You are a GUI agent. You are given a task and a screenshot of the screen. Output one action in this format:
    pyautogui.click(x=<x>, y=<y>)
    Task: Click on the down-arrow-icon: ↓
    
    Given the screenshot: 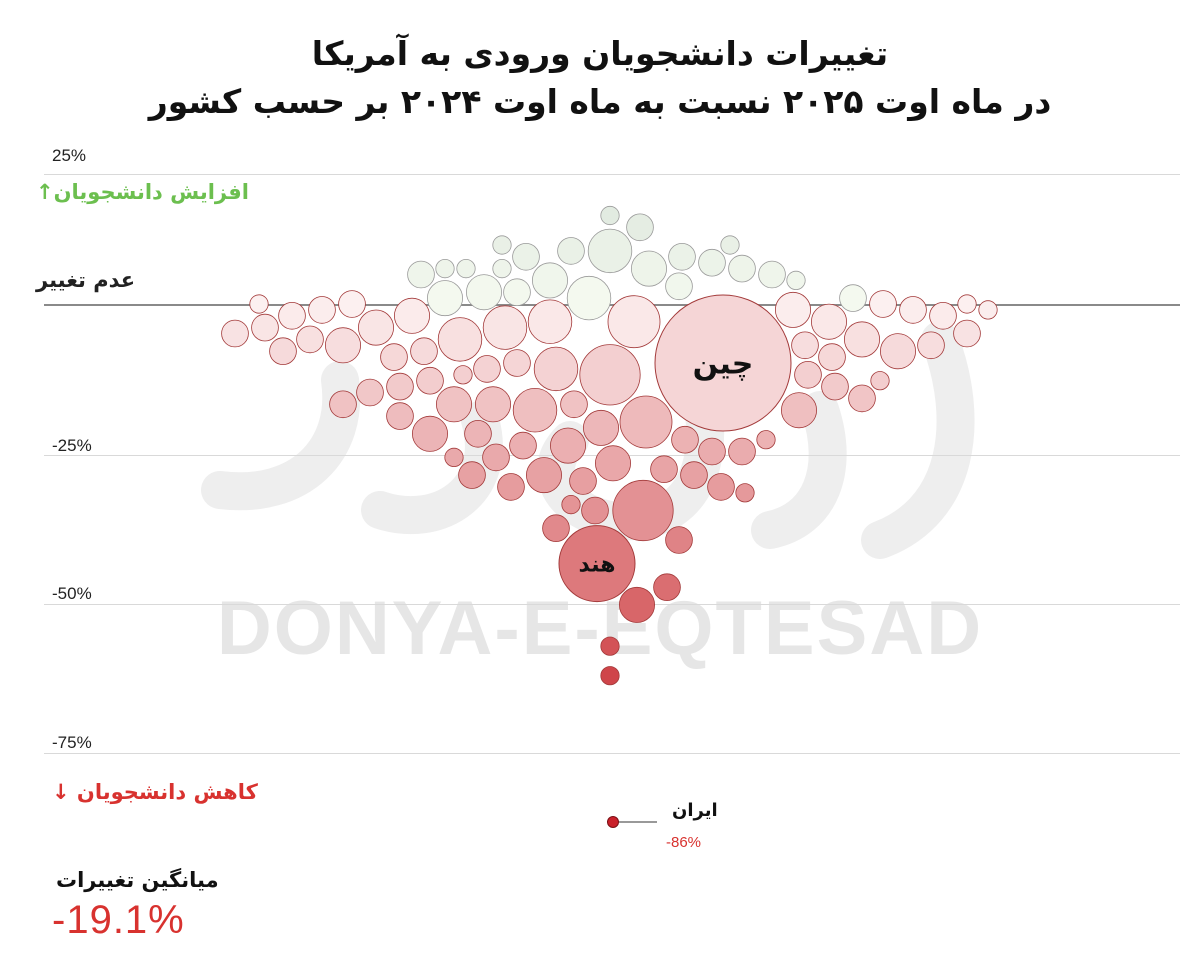 What is the action you would take?
    pyautogui.click(x=61, y=792)
    